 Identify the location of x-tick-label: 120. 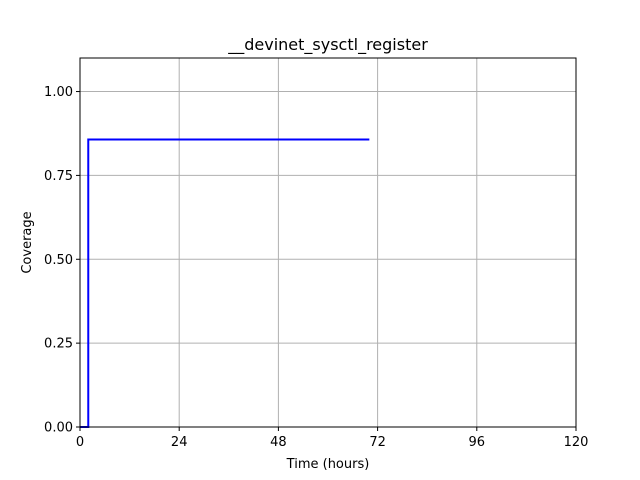
(576, 442).